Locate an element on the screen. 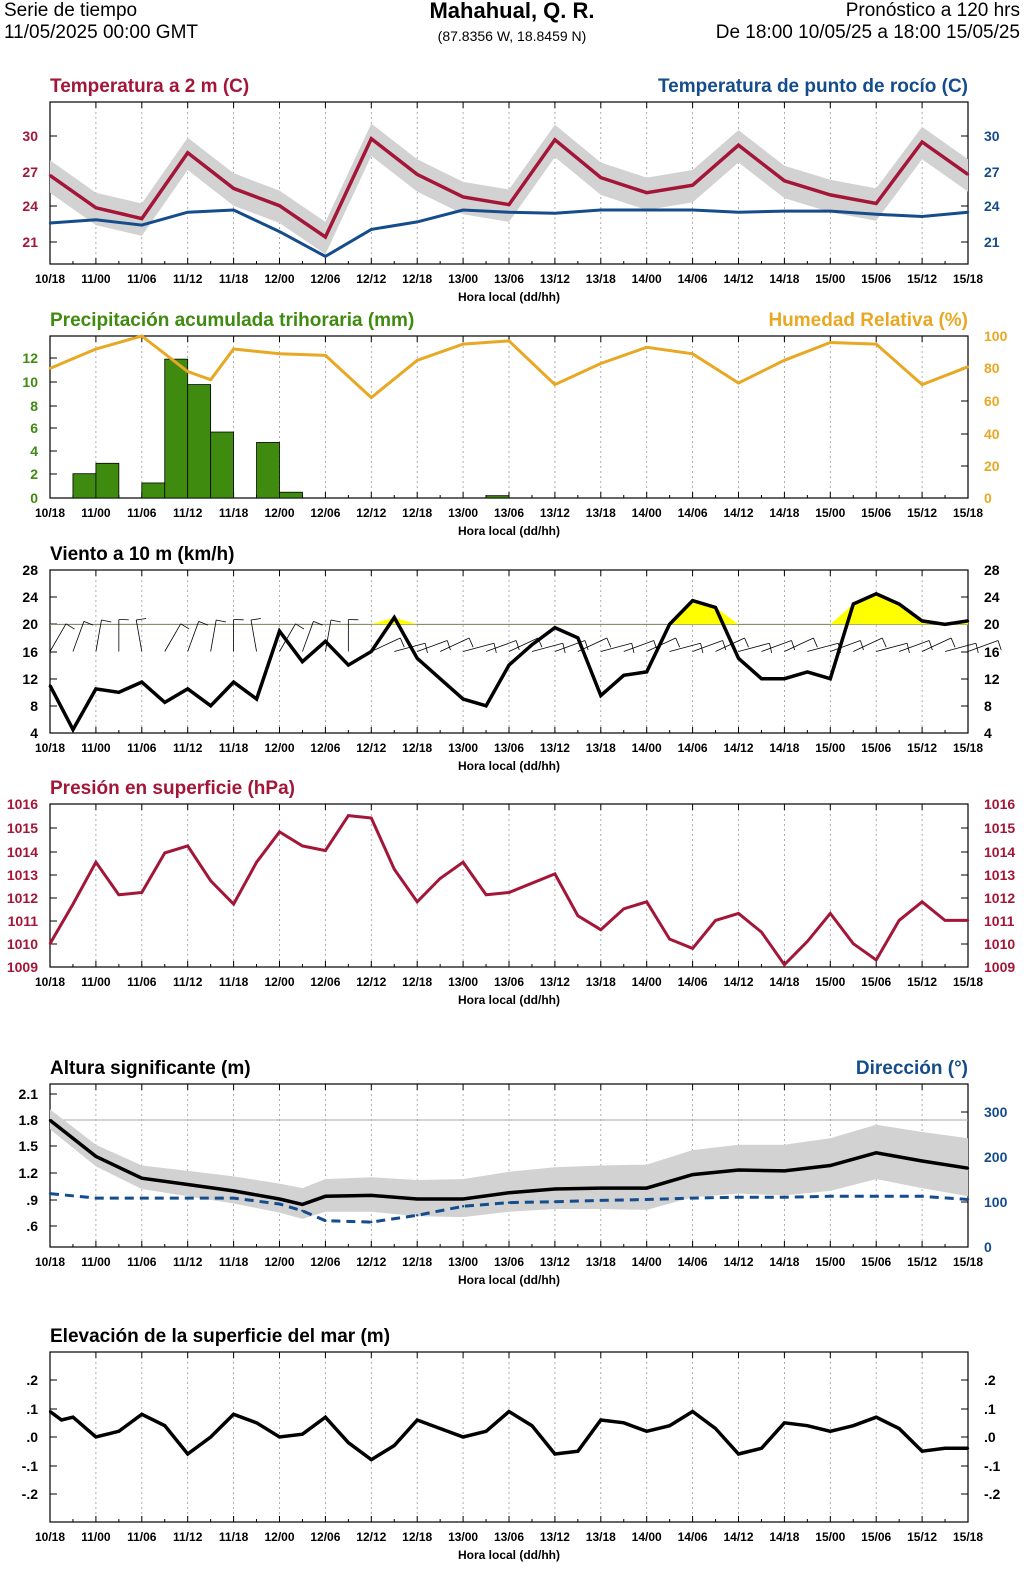  y-tick-label-left: 1.2 is located at coordinates (29, 1173).